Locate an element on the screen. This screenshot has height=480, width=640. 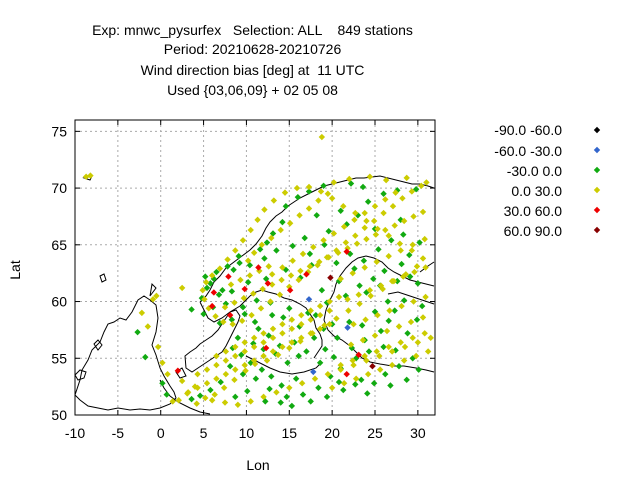
legend-label-1: -90.0 -60.0 is located at coordinates (528, 130).